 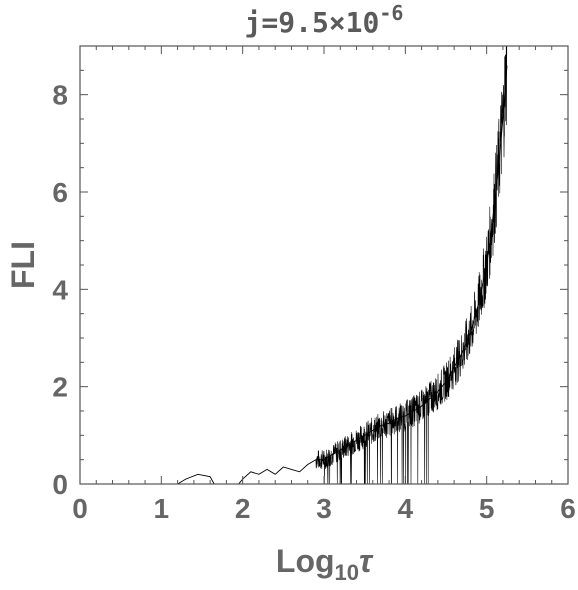 I want to click on y-tick-label: 0, so click(x=60, y=484).